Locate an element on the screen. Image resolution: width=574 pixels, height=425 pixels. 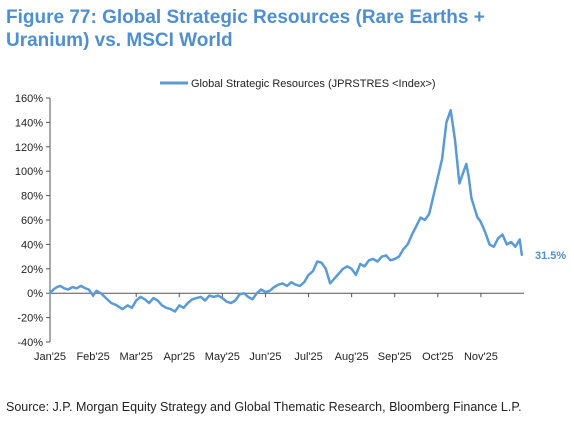
x-tick-label: Sep'25 is located at coordinates (395, 357).